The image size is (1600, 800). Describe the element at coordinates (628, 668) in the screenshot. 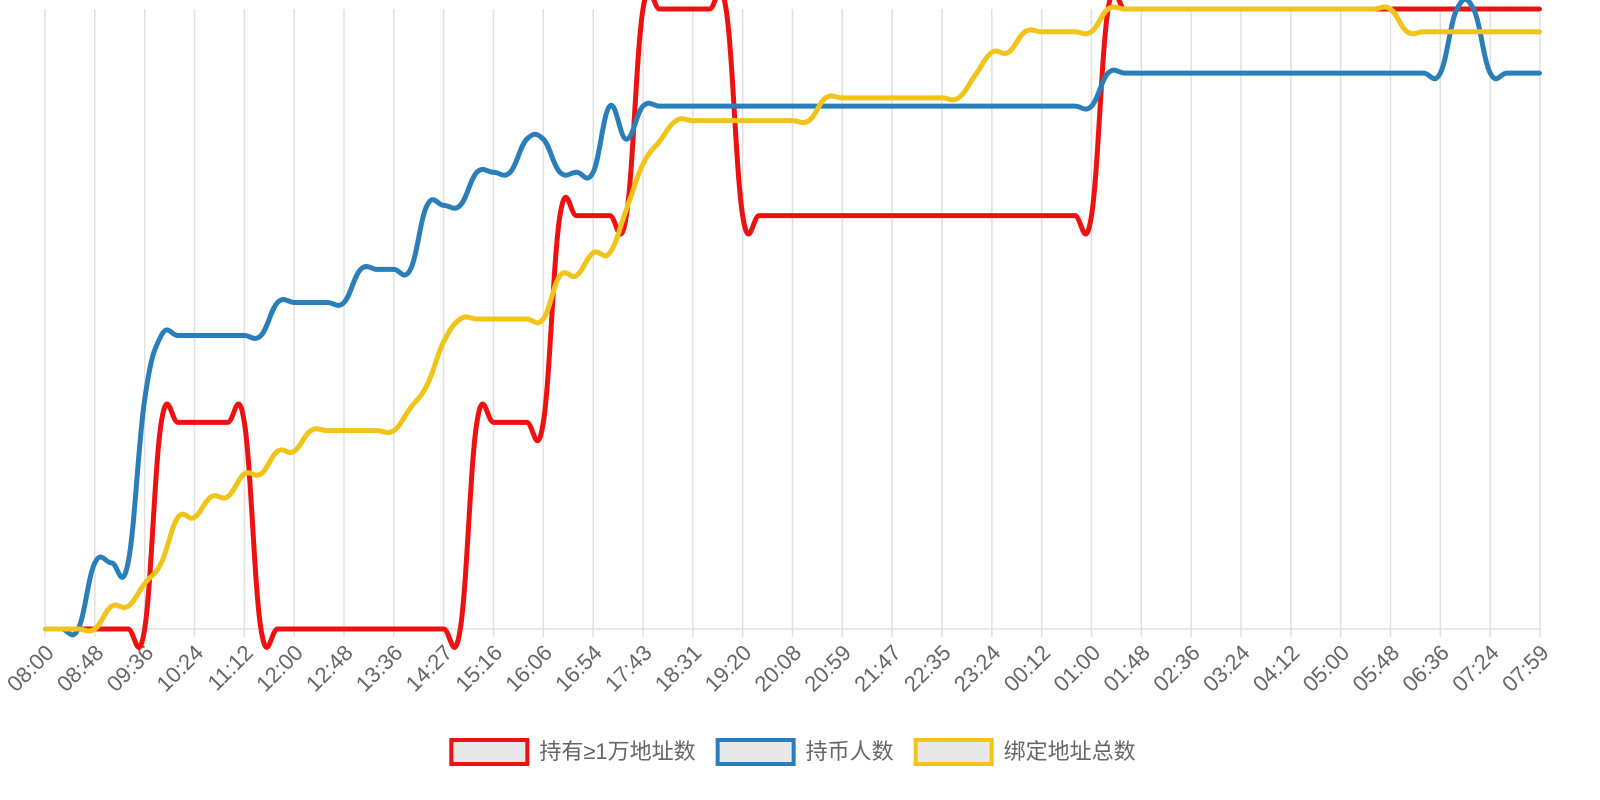

I see `x-tick-label: 17:43` at that location.